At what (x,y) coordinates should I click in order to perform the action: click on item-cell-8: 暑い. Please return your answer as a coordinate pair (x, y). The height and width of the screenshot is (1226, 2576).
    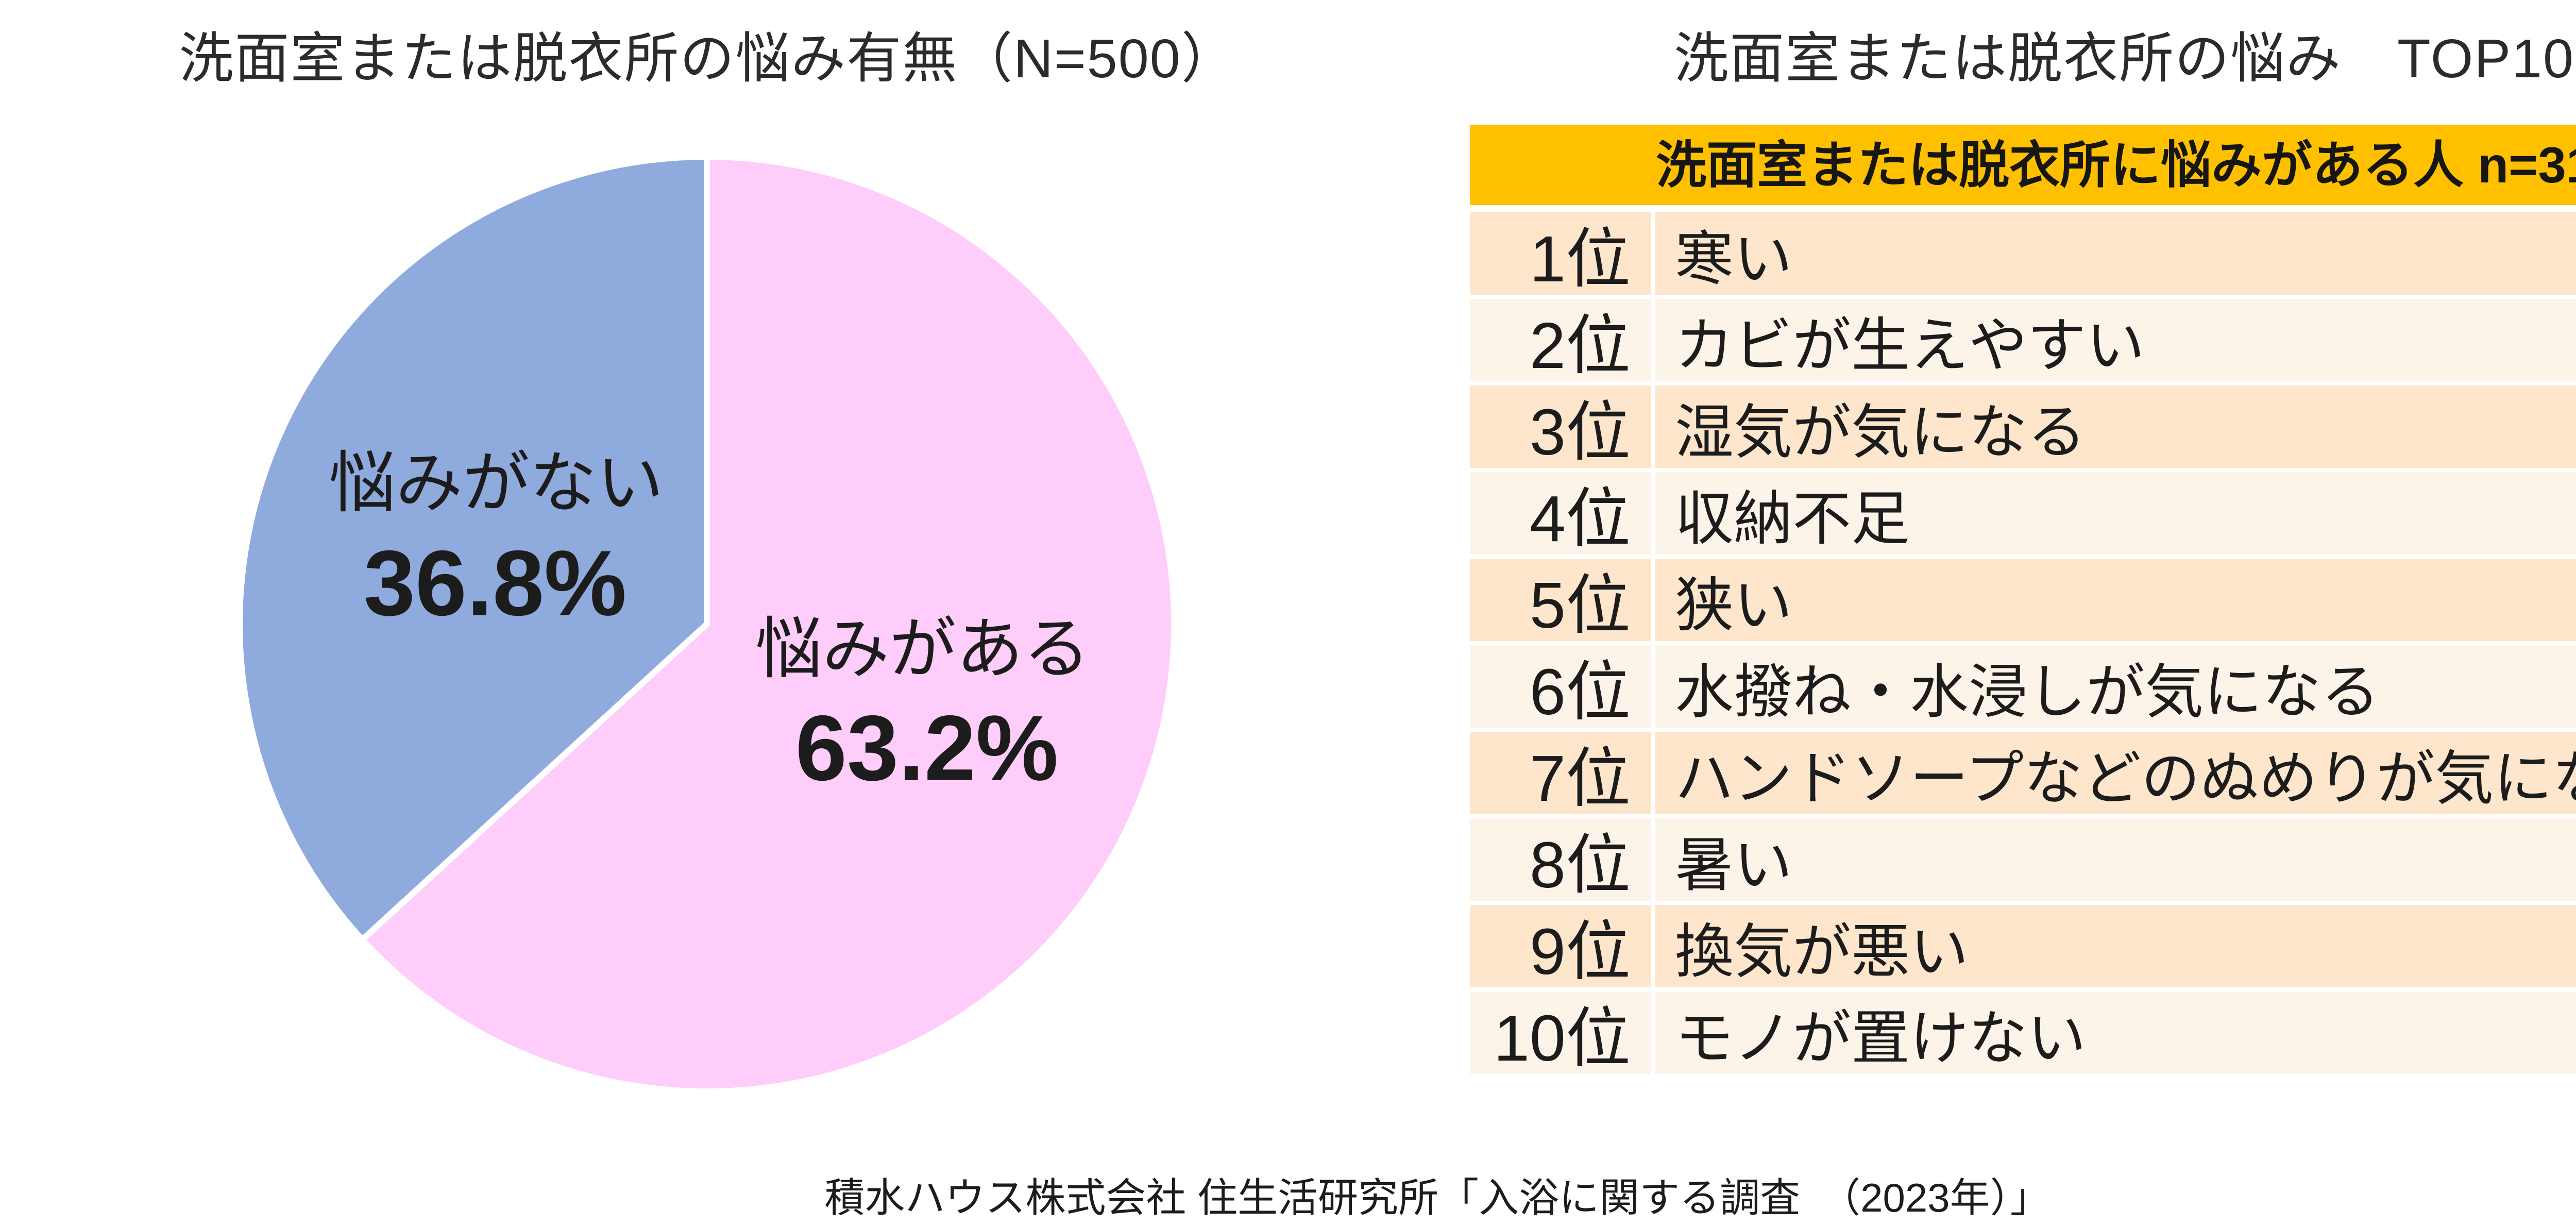
    Looking at the image, I should click on (2115, 859).